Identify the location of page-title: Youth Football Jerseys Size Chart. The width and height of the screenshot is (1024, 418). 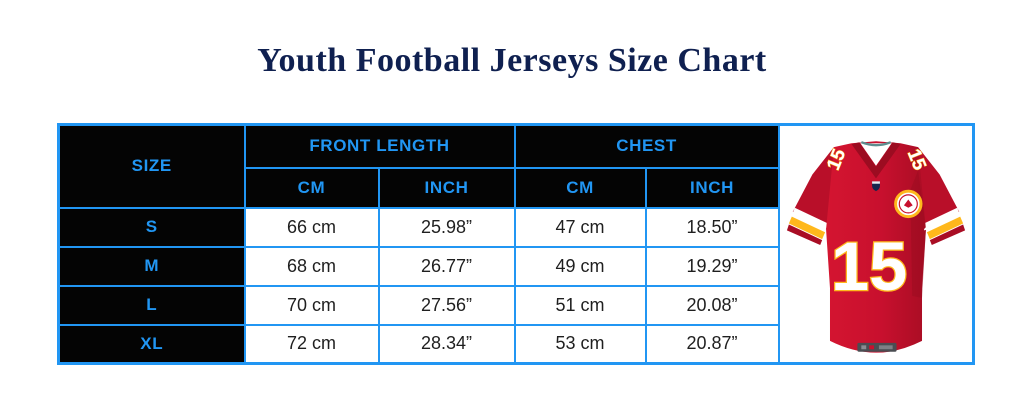
(512, 60).